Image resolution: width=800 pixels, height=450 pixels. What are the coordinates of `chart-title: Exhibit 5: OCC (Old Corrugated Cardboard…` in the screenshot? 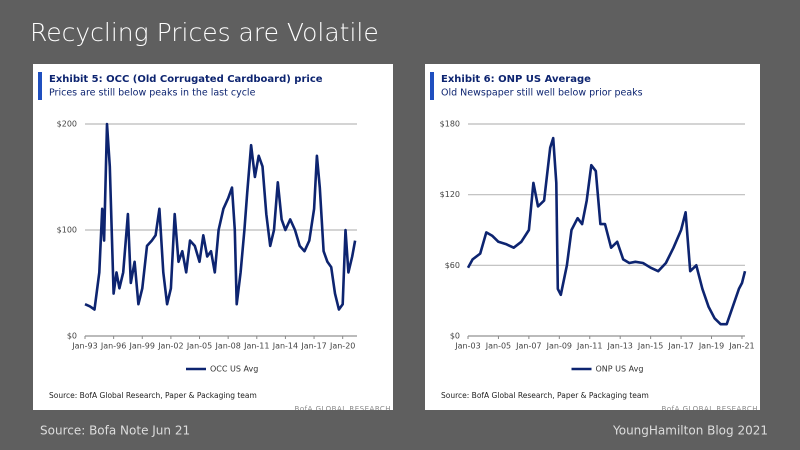 It's located at (186, 79).